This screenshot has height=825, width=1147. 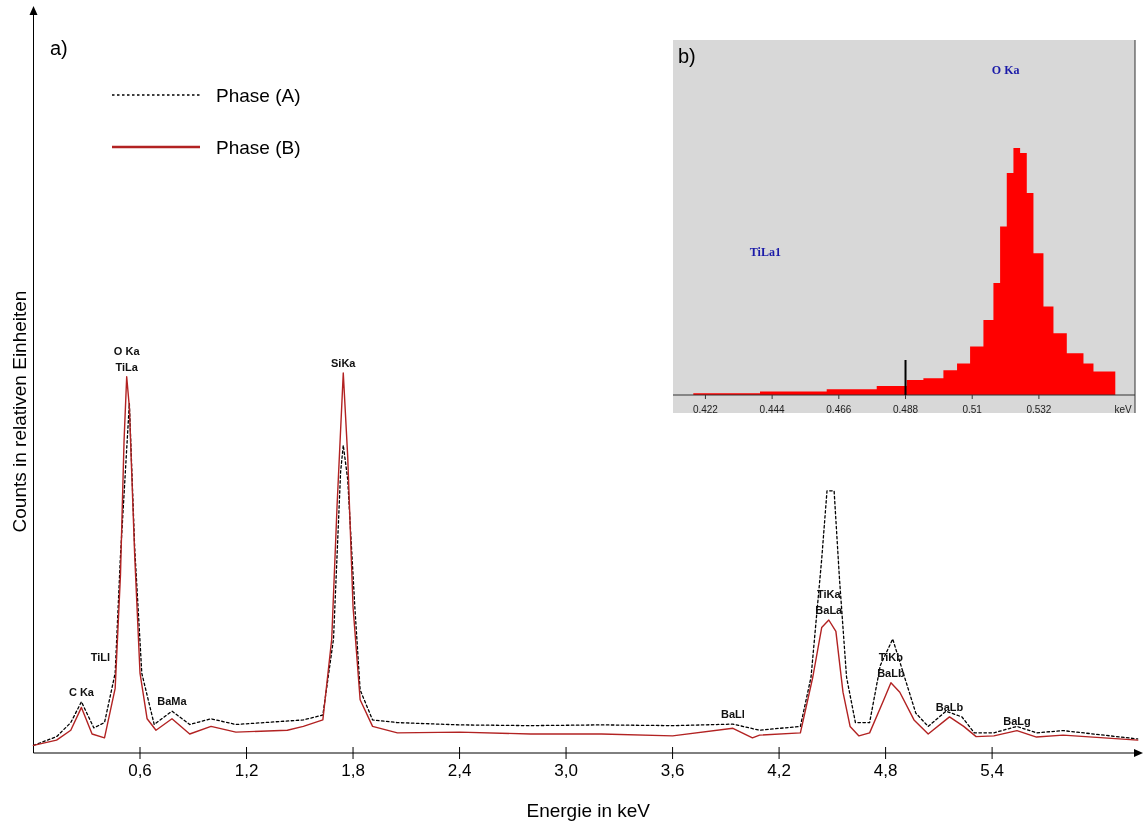 What do you see at coordinates (127, 350) in the screenshot?
I see `annotation: O Ka` at bounding box center [127, 350].